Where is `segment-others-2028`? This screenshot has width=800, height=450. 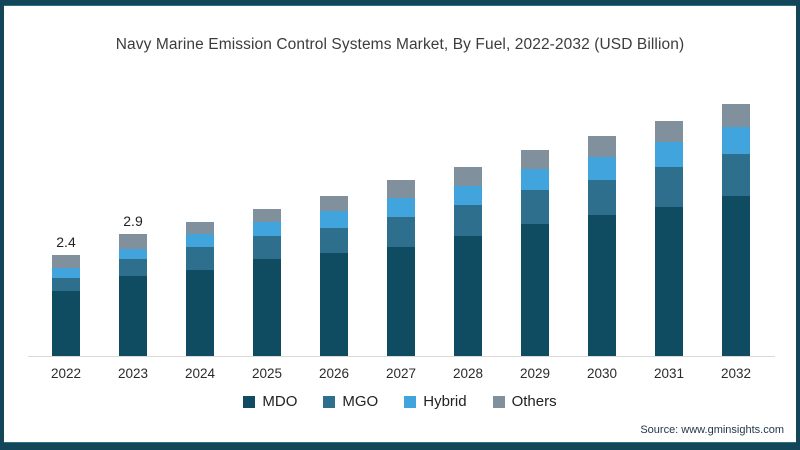
segment-others-2028 is located at coordinates (468, 176).